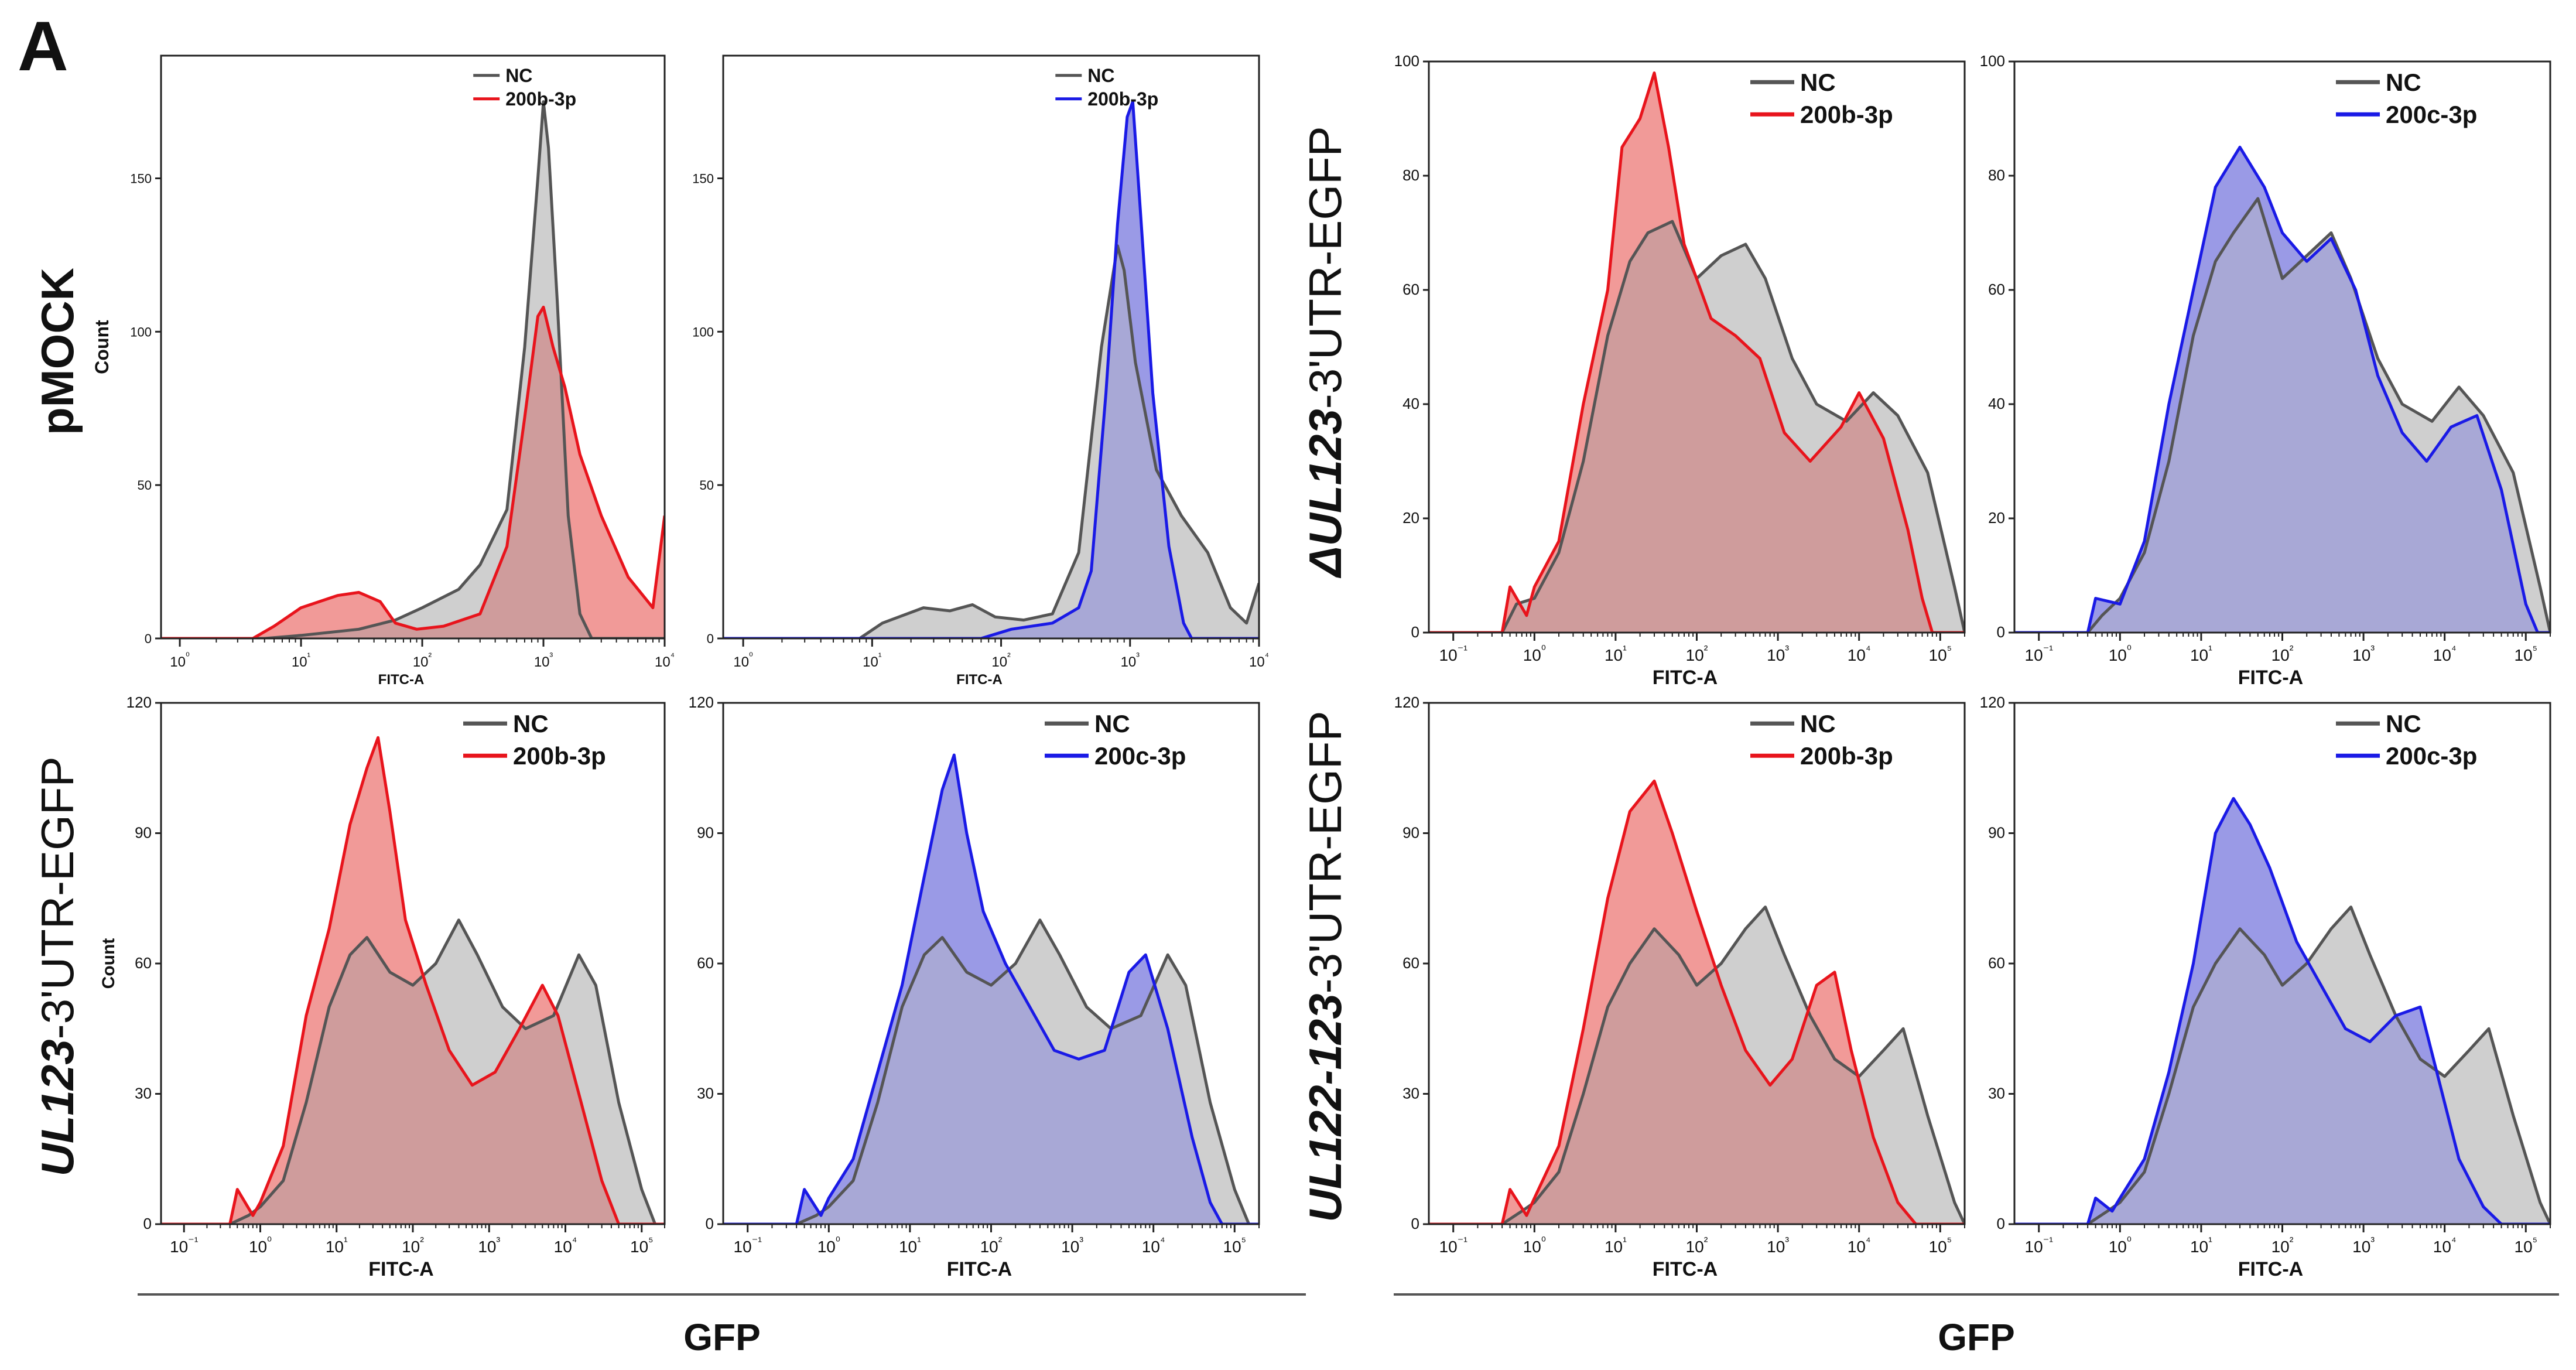  Describe the element at coordinates (1325, 494) in the screenshot. I see `row-label-main: ΔUL123` at that location.